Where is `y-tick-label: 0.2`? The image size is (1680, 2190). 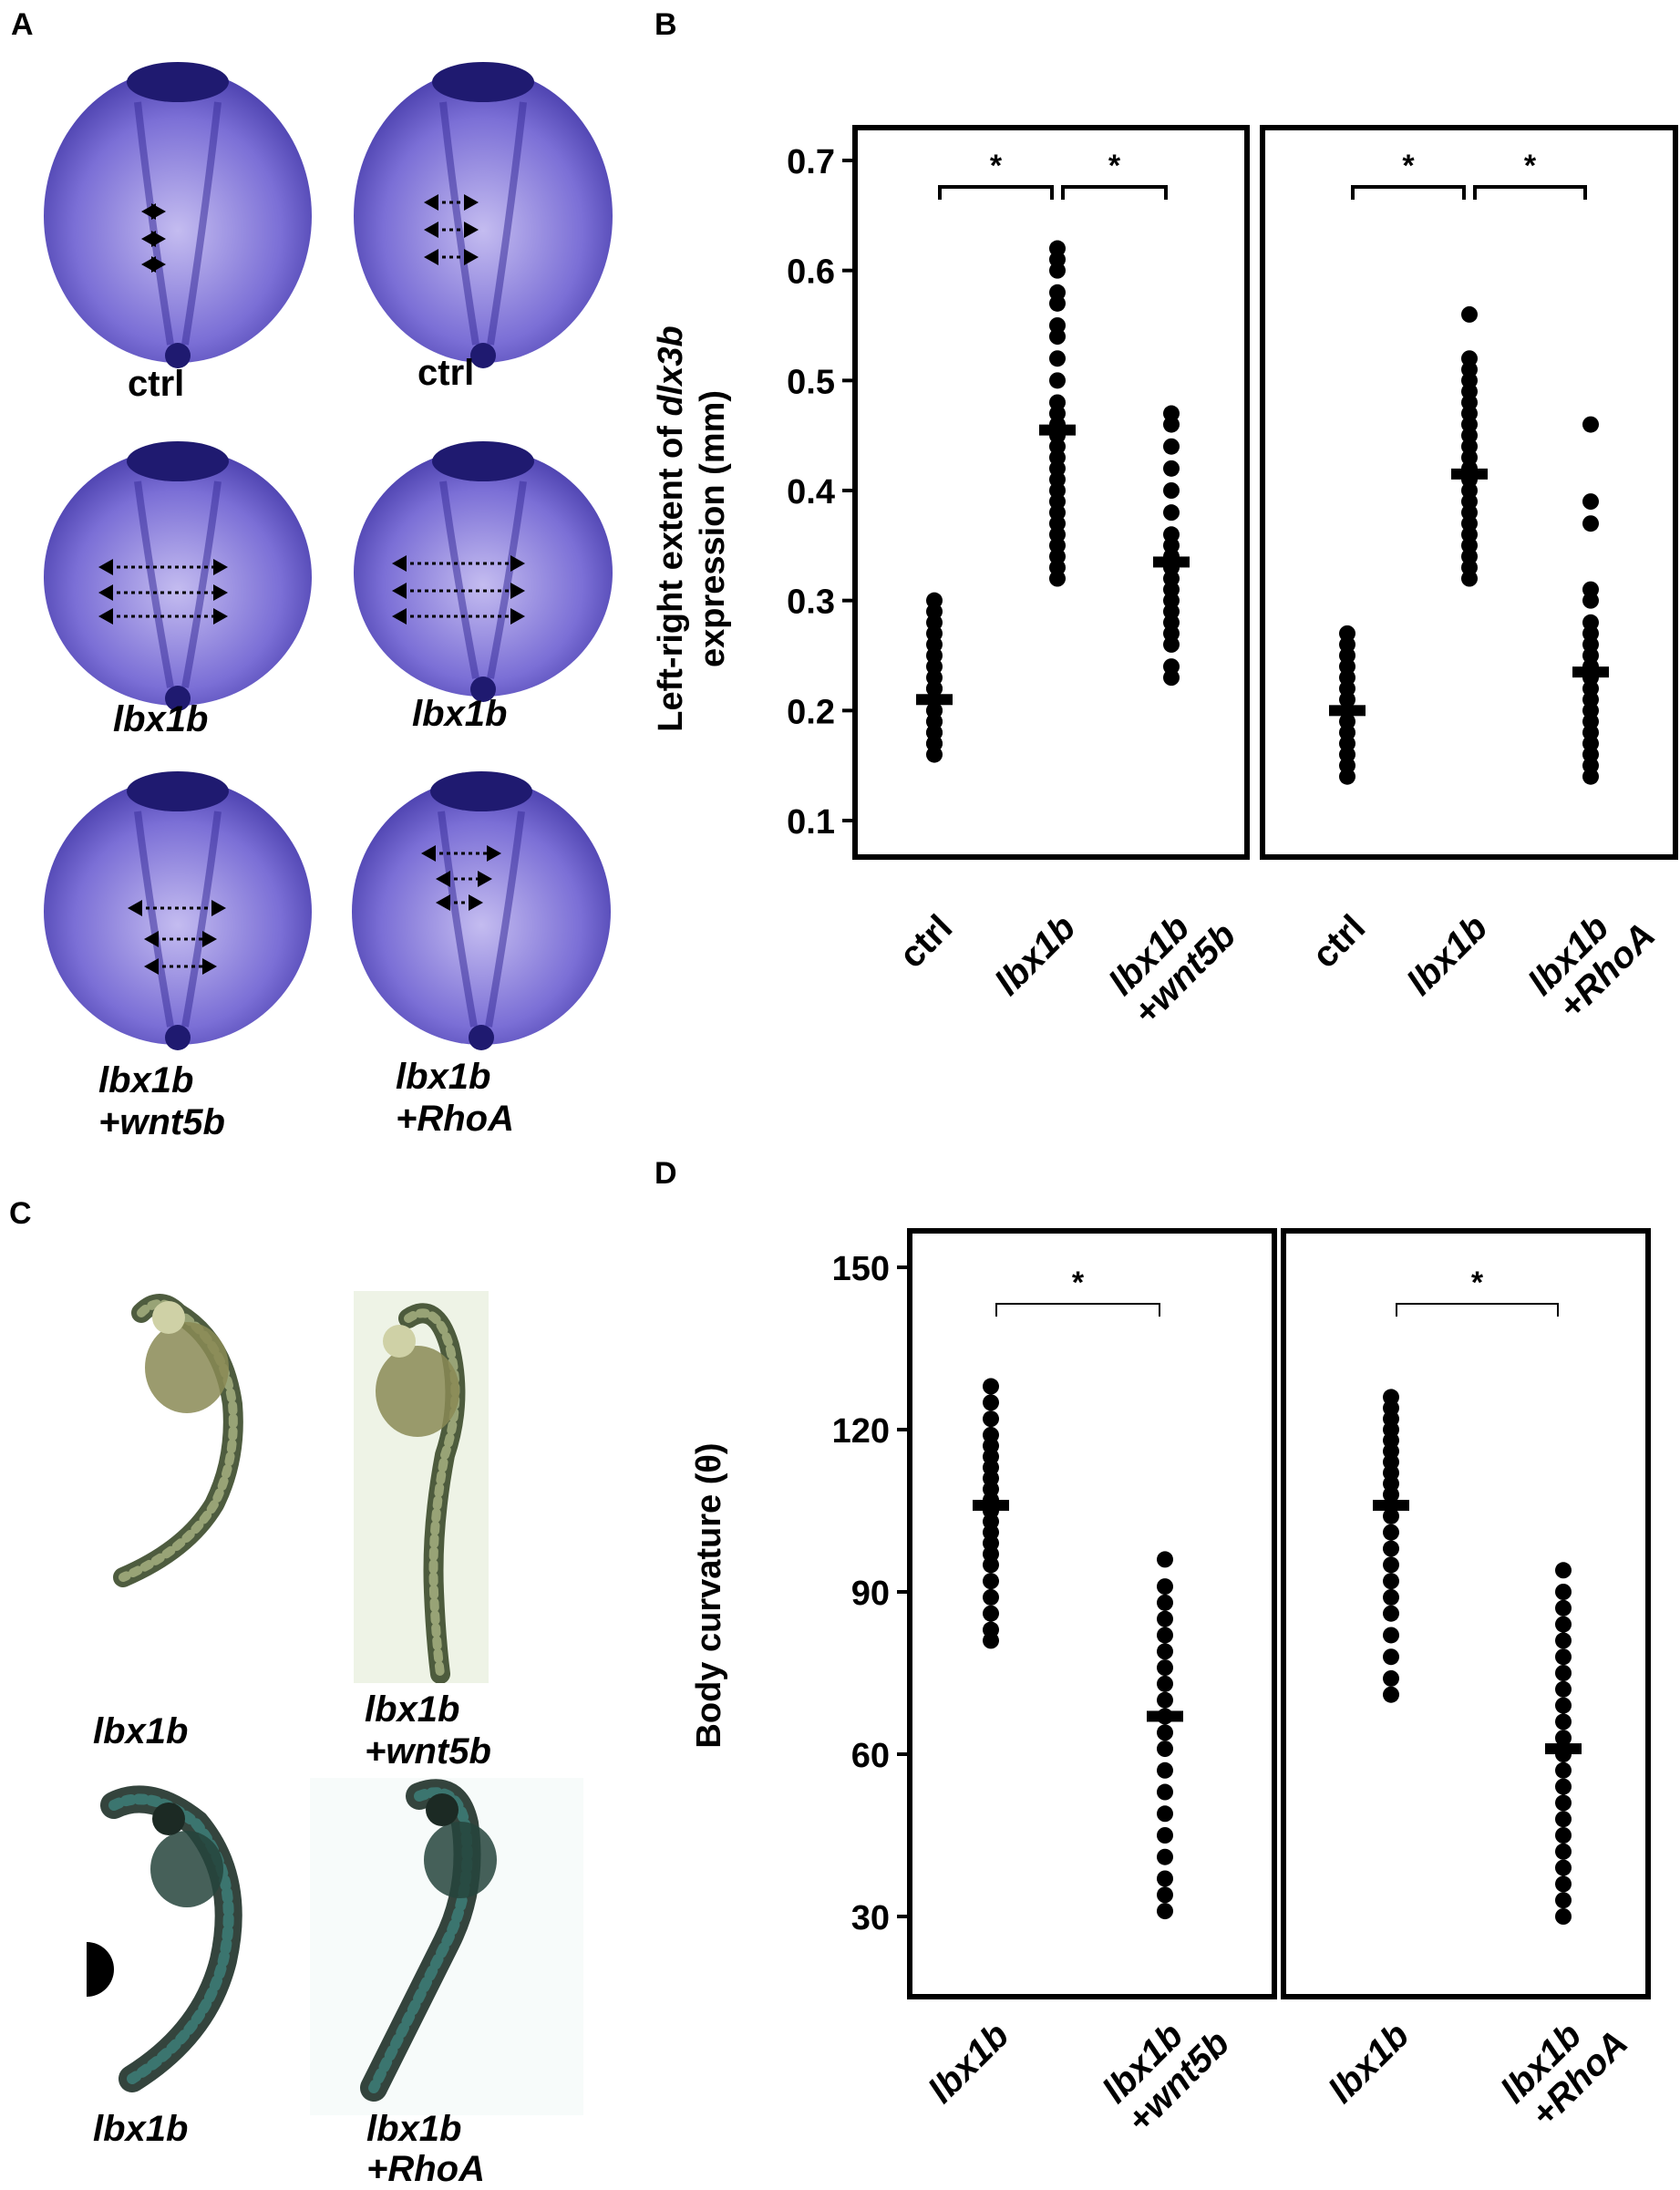
y-tick-label: 0.2 is located at coordinates (811, 712).